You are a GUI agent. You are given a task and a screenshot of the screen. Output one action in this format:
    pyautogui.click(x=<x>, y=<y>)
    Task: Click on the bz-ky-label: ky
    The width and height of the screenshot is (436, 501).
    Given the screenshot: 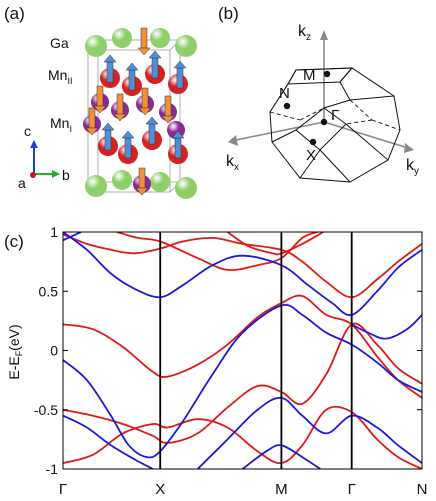 What is the action you would take?
    pyautogui.click(x=412, y=167)
    